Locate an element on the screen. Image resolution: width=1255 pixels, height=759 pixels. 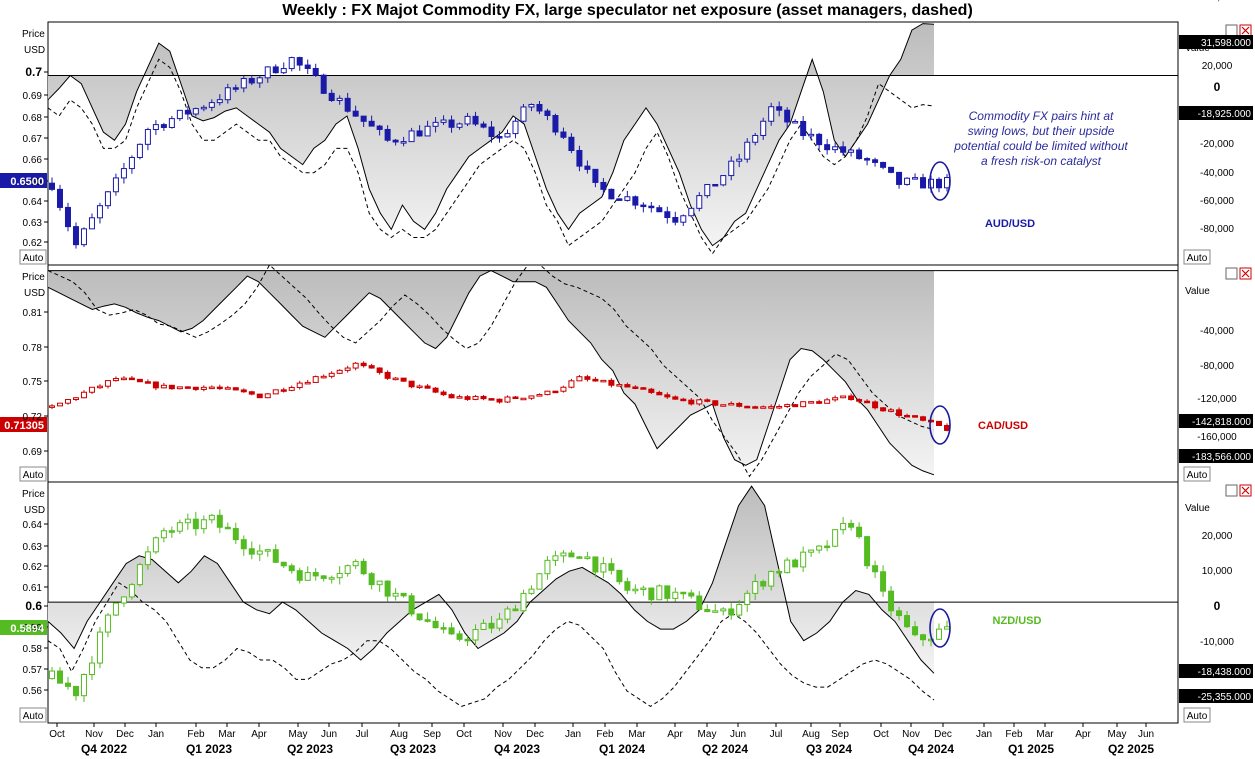
month-label: Oct is located at coordinates (57, 734).